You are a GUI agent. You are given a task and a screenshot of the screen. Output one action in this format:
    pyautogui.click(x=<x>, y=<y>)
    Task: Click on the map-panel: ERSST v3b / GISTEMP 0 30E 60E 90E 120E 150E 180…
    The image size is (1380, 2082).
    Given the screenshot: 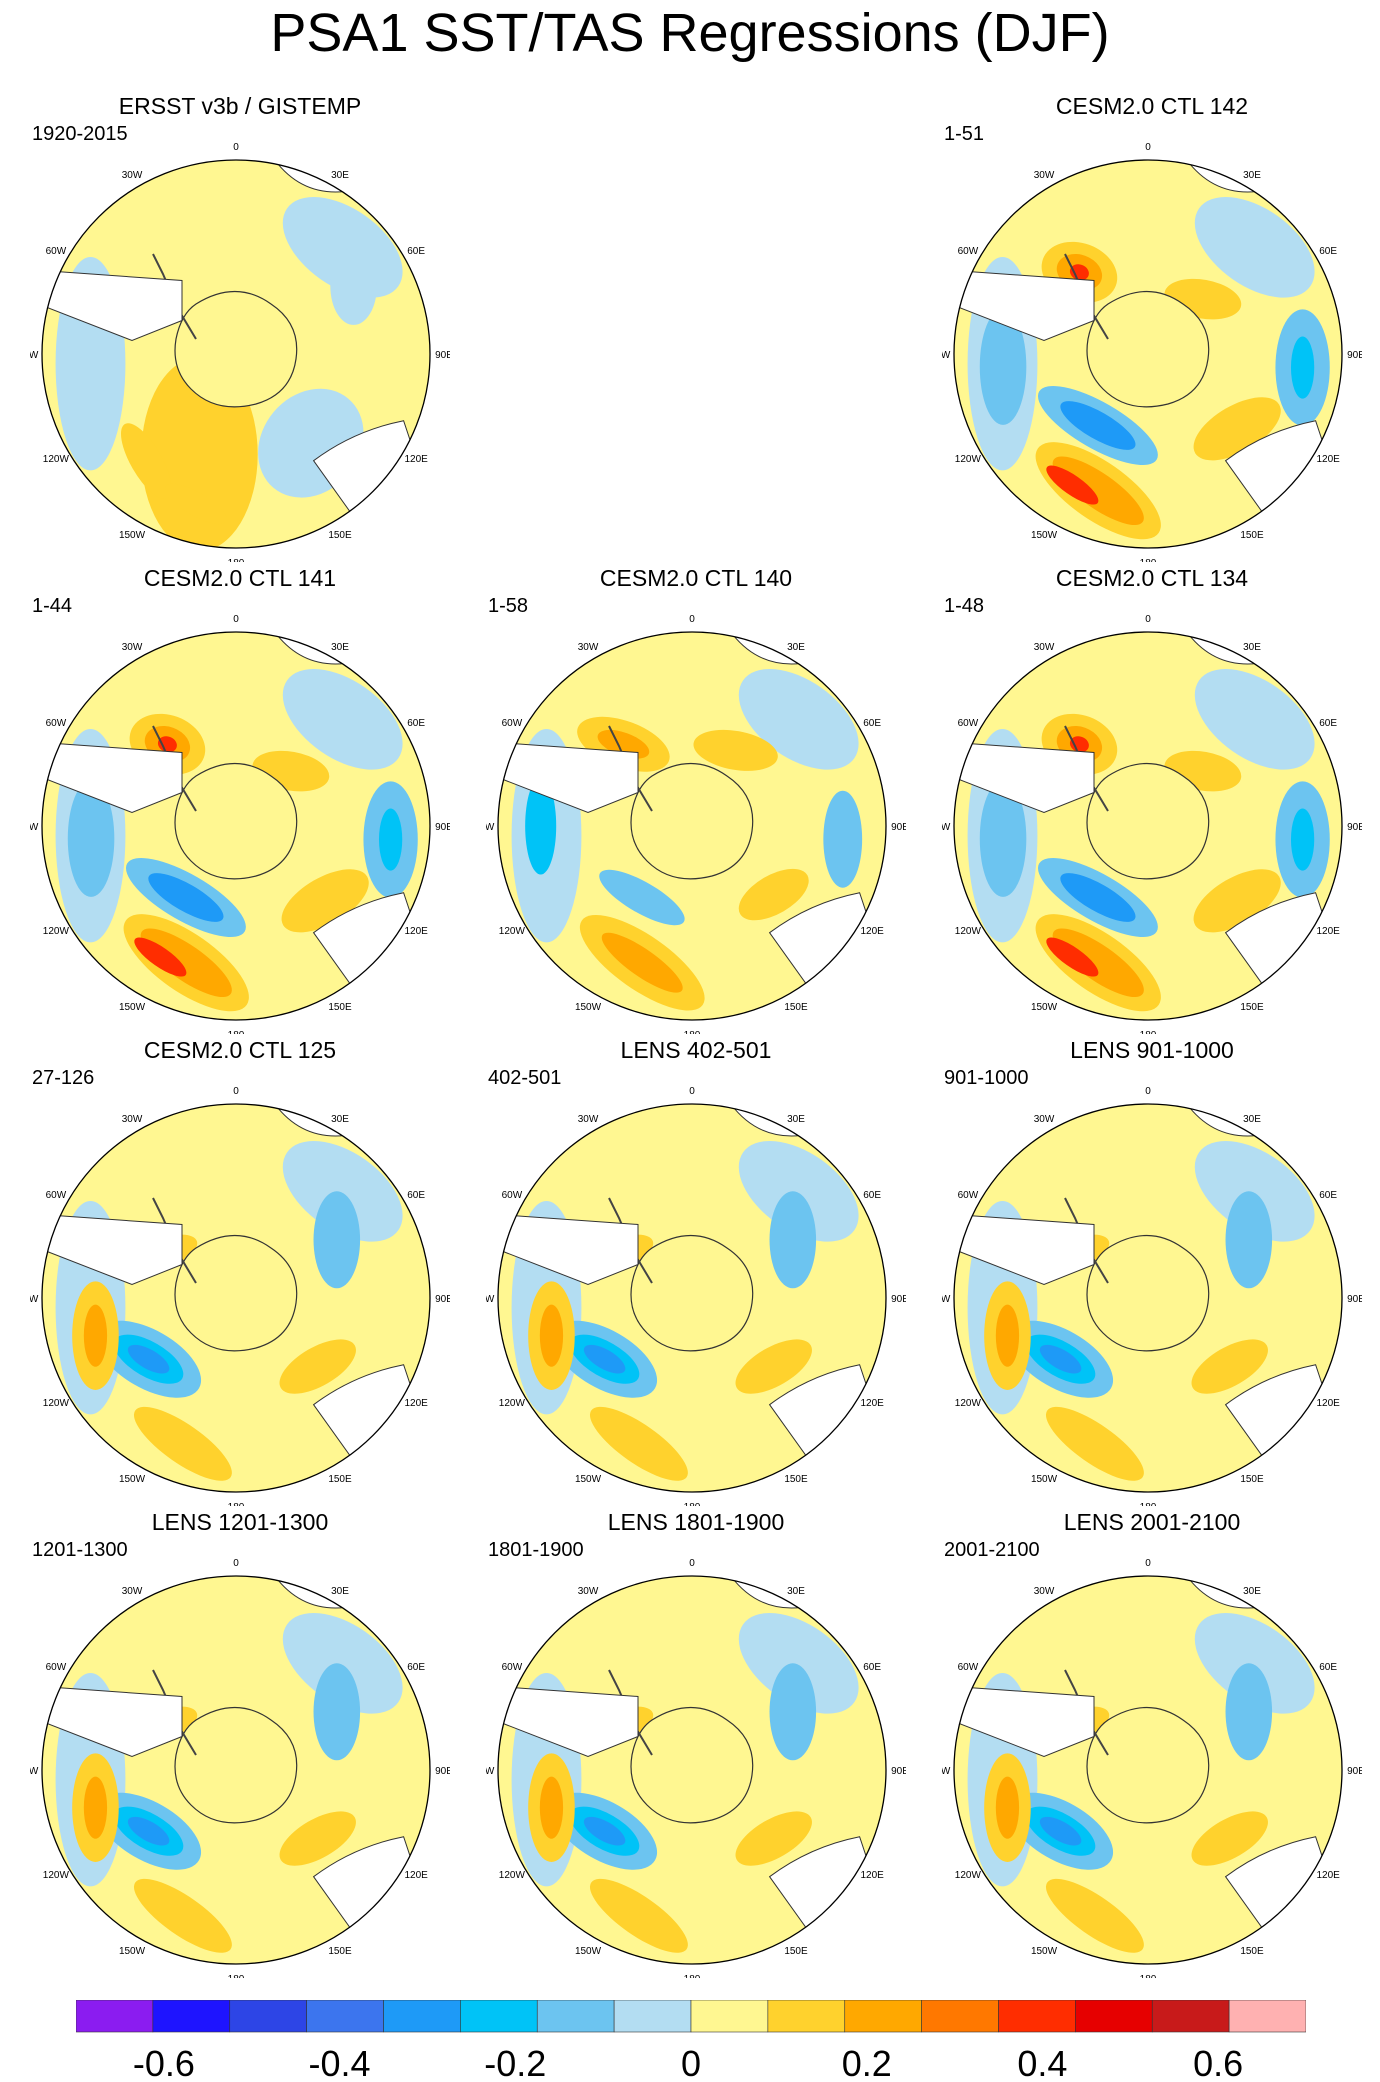 What is the action you would take?
    pyautogui.click(x=240, y=327)
    